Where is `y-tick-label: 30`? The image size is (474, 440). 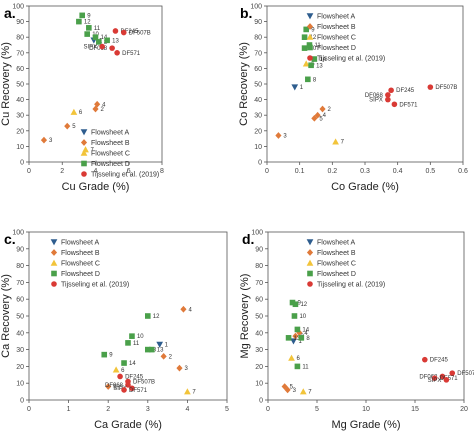
y-tick-label: 30 is located at coordinates (259, 350).